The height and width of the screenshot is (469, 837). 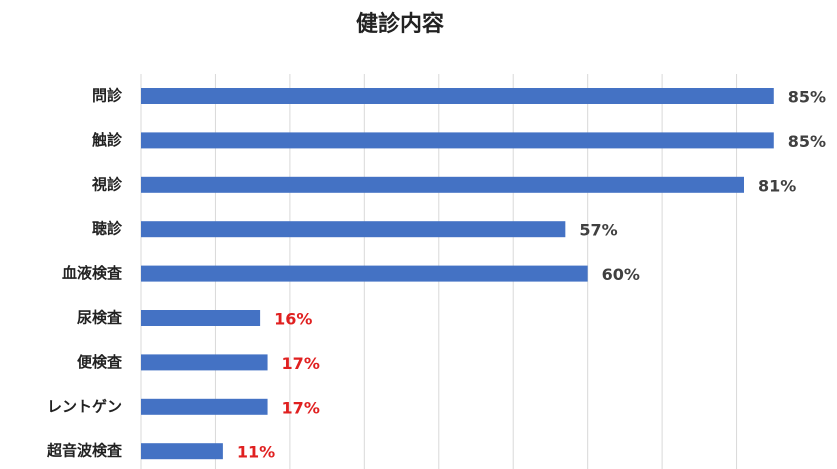 What do you see at coordinates (84, 451) in the screenshot?
I see `y-tick-label: 超音波検査` at bounding box center [84, 451].